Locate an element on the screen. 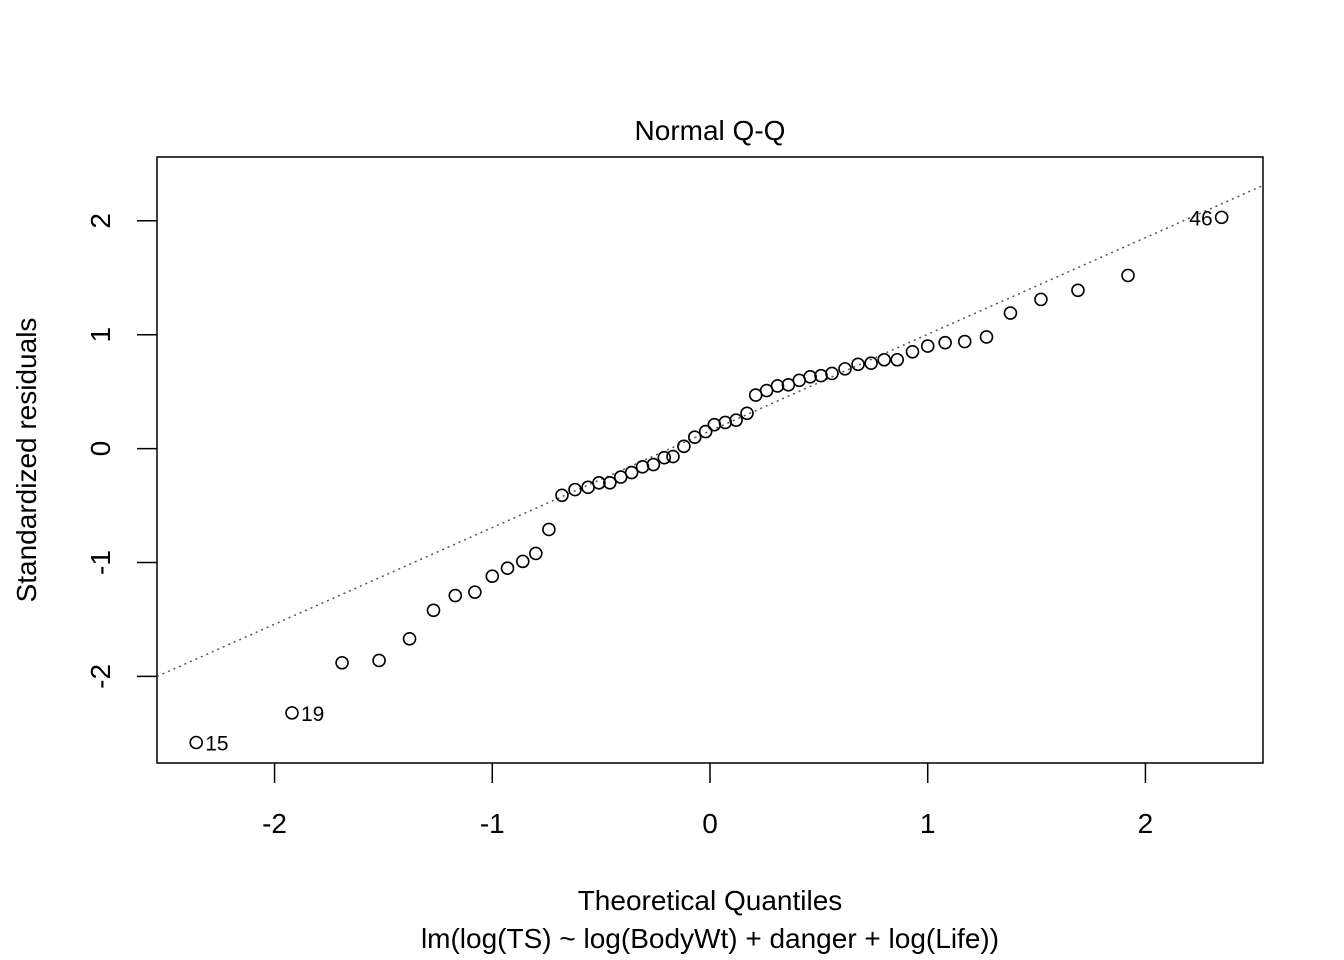 The height and width of the screenshot is (960, 1344). point-label: 46 is located at coordinates (1200, 218).